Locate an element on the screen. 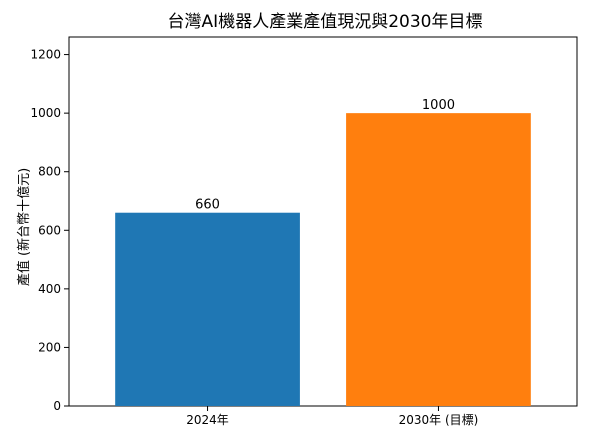  y-tick-label: 0 is located at coordinates (57, 406).